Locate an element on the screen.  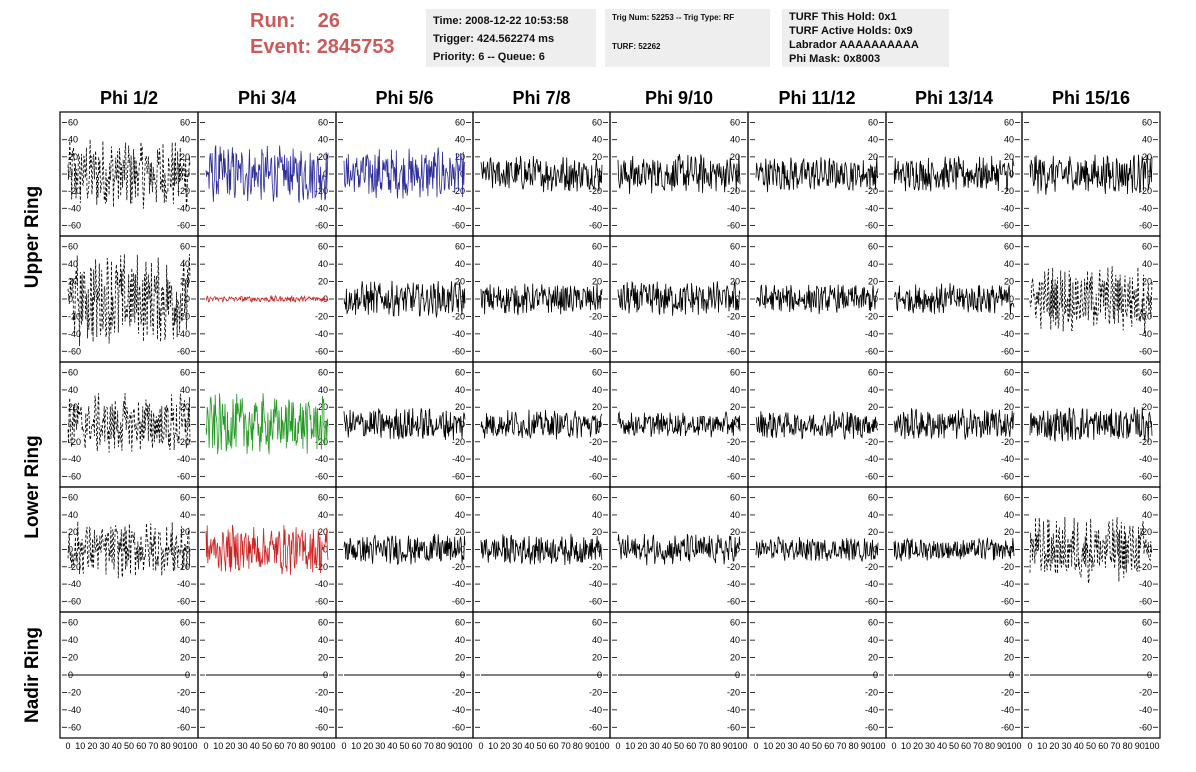
x-tick-label: 20 is located at coordinates (505, 746).